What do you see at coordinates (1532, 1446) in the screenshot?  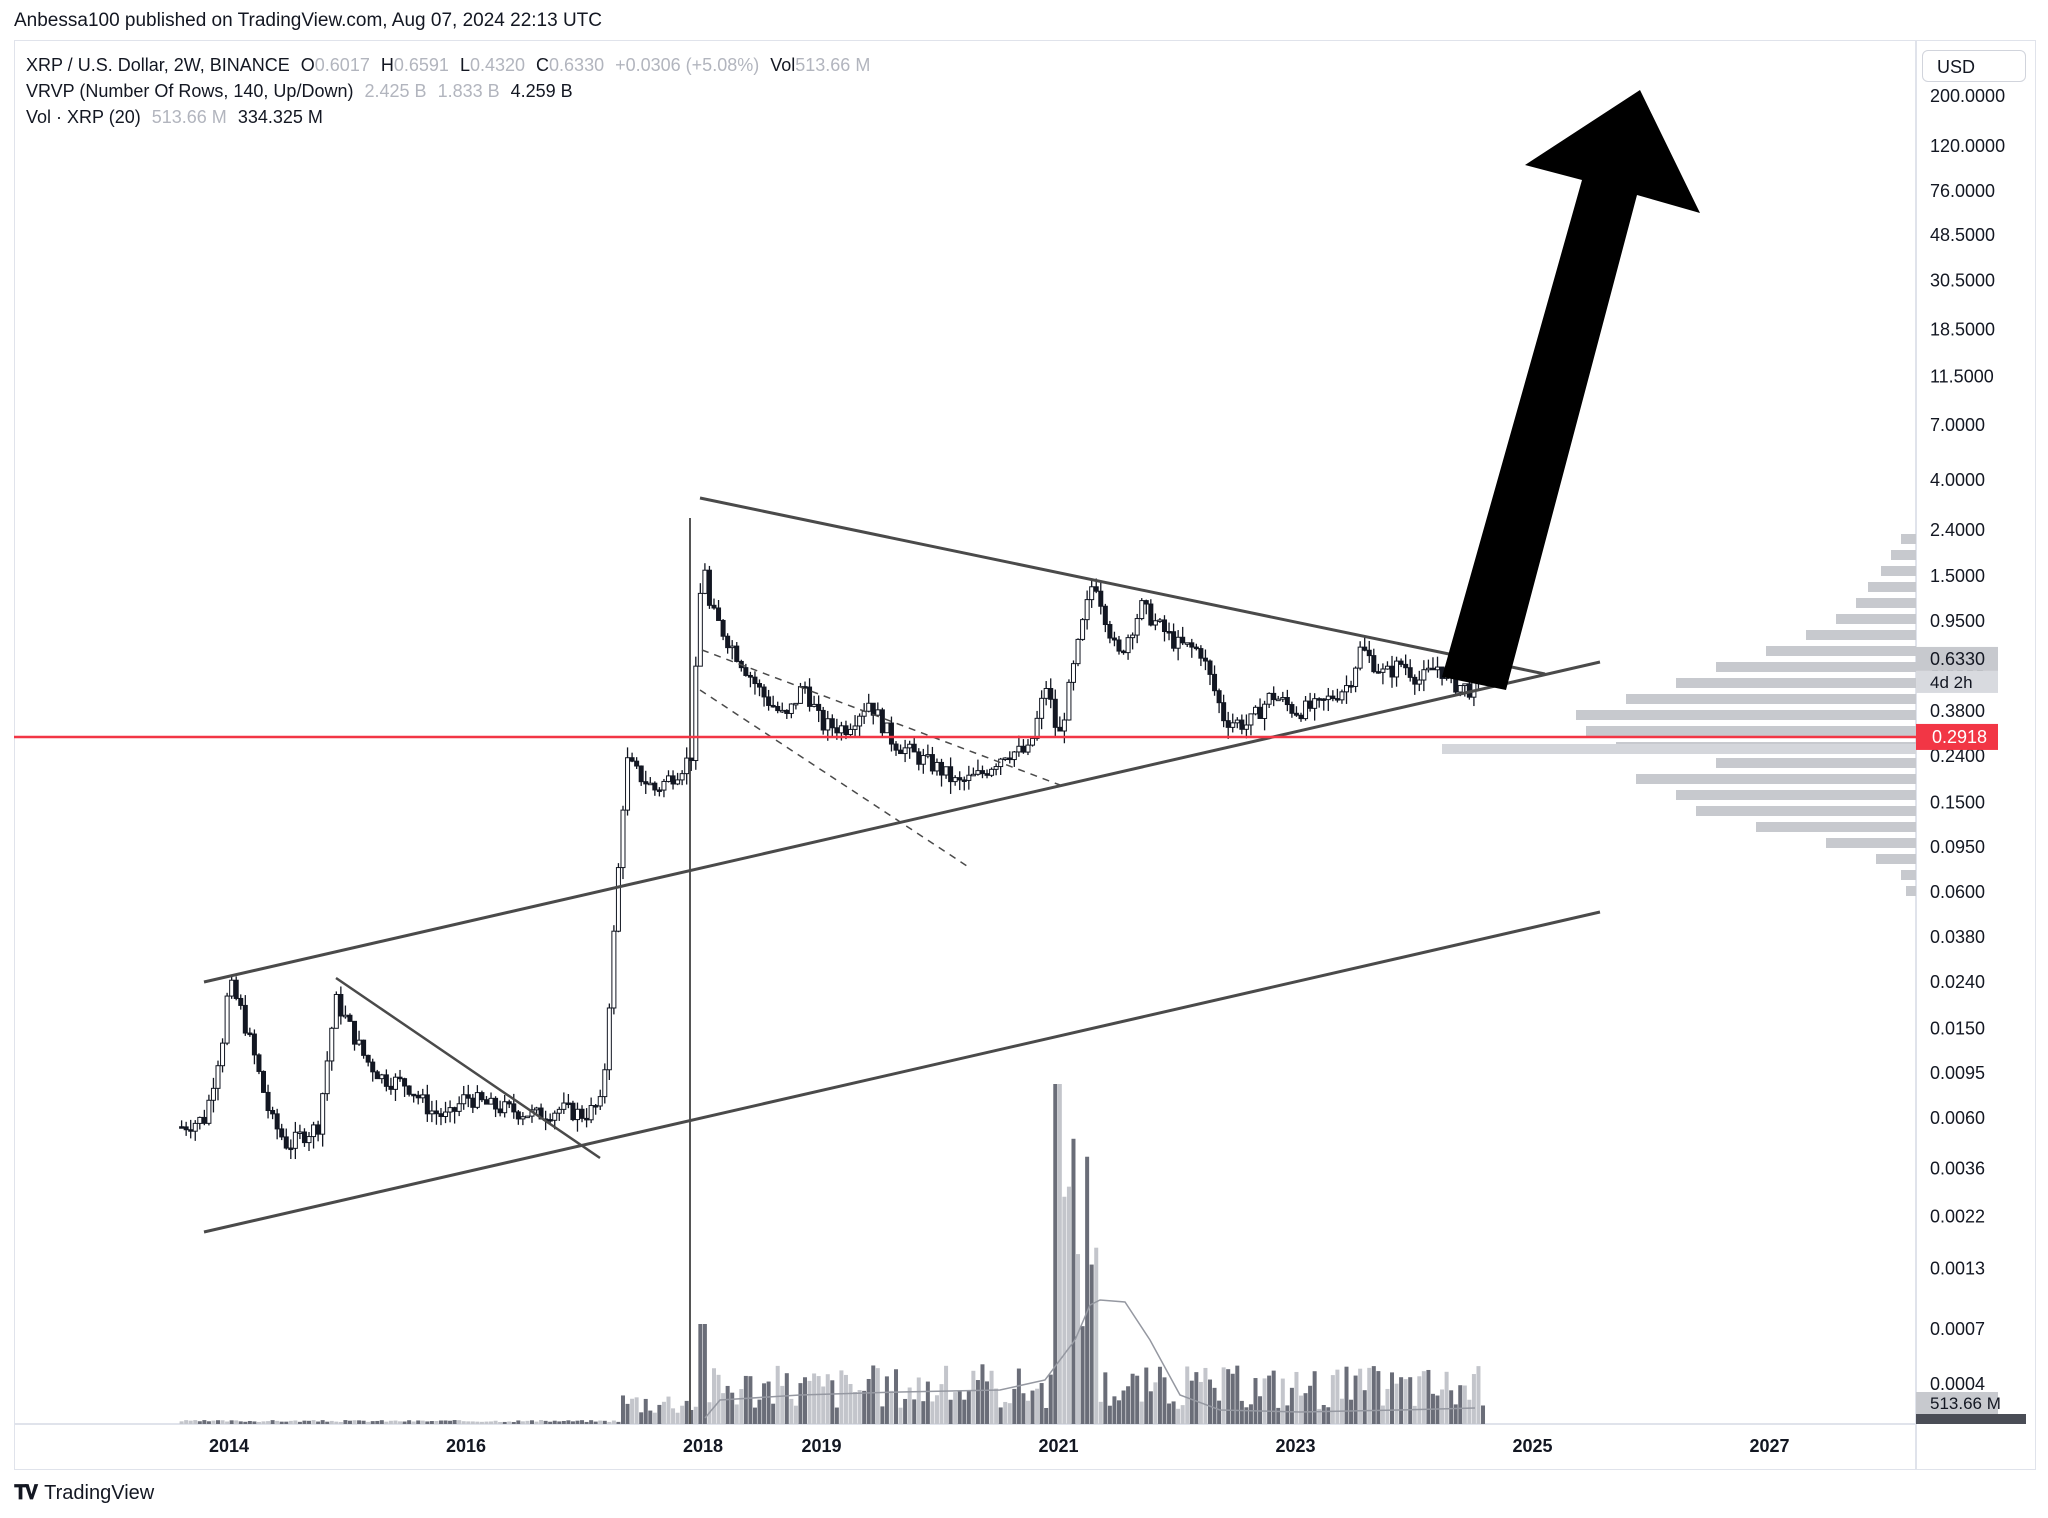 I see `time-tick-label: 2025` at bounding box center [1532, 1446].